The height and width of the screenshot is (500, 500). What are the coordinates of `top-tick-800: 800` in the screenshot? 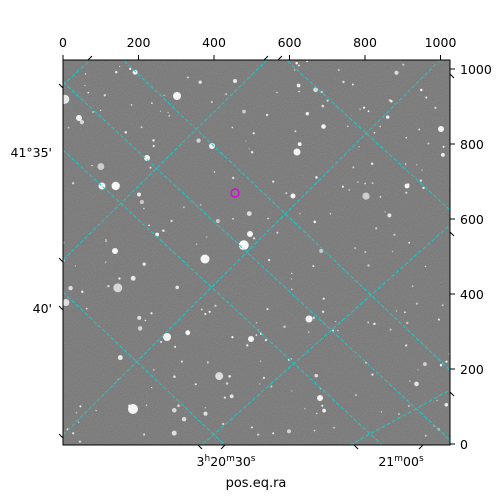 It's located at (365, 42).